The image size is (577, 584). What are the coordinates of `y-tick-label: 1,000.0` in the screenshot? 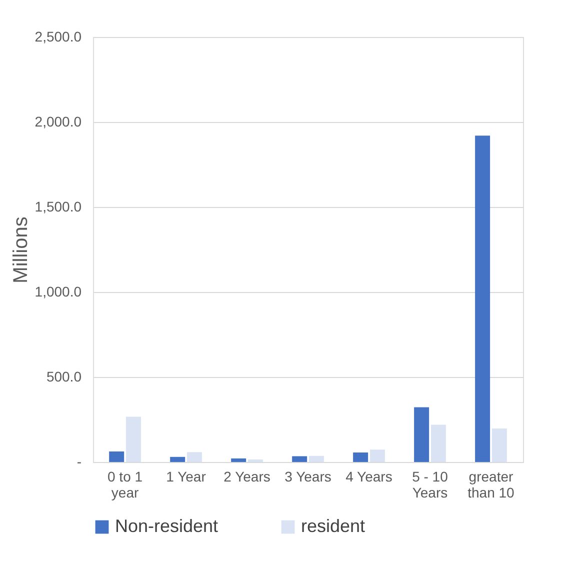 It's located at (58, 292).